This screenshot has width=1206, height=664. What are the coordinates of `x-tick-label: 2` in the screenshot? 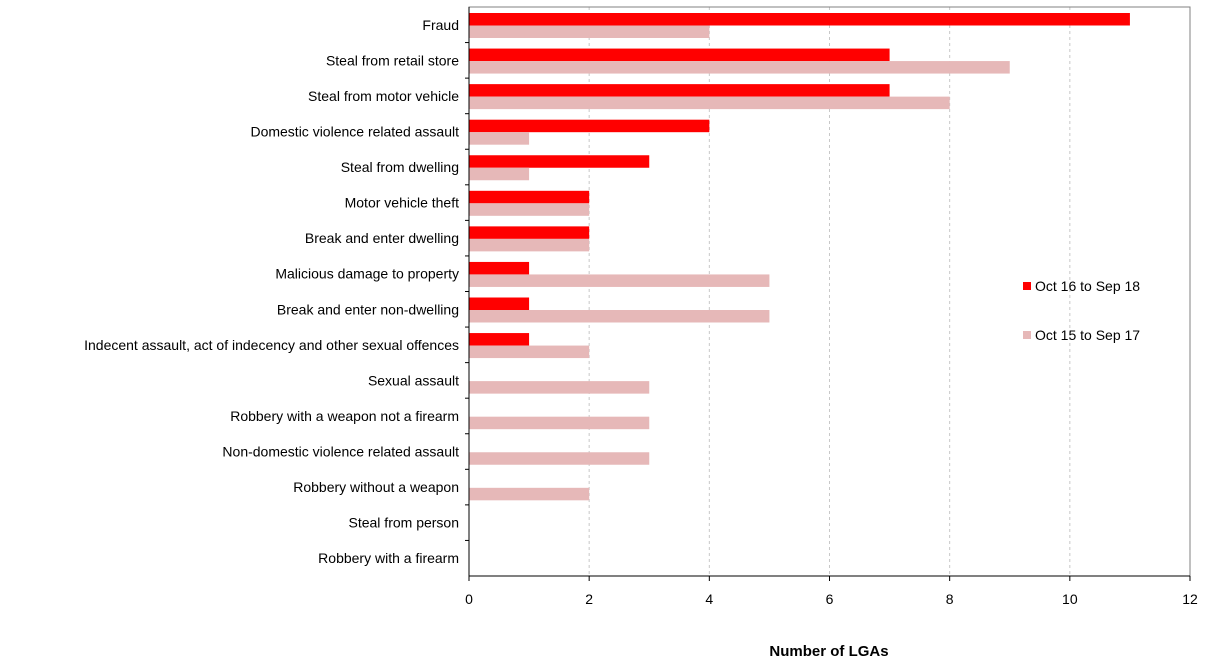 It's located at (589, 599).